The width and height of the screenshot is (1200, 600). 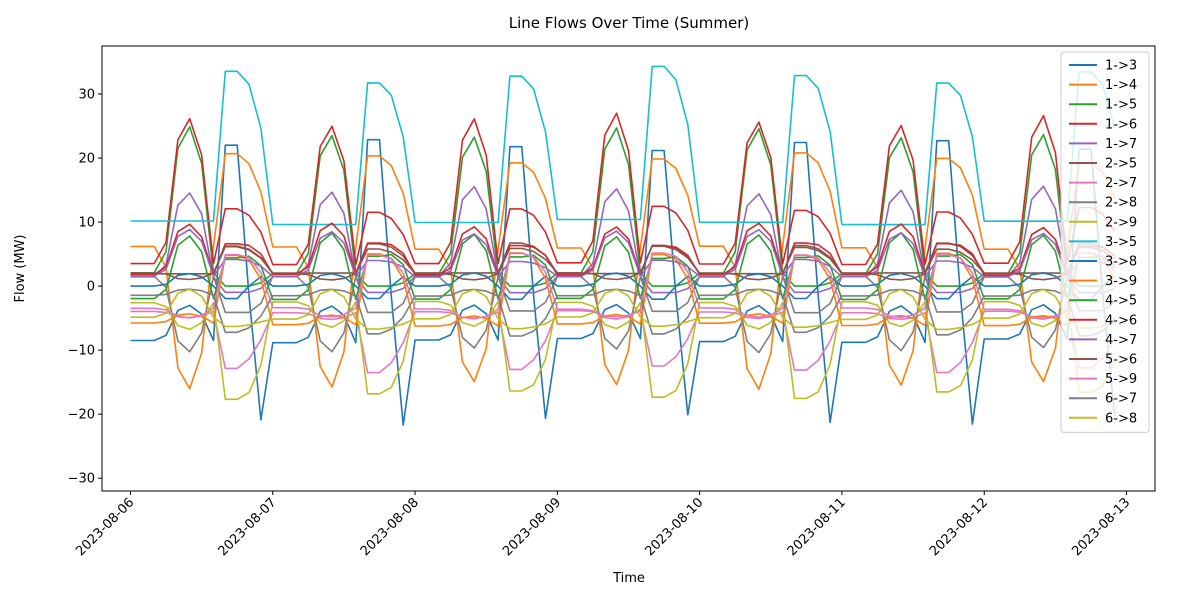 I want to click on y-tick-label: −10, so click(x=81, y=351).